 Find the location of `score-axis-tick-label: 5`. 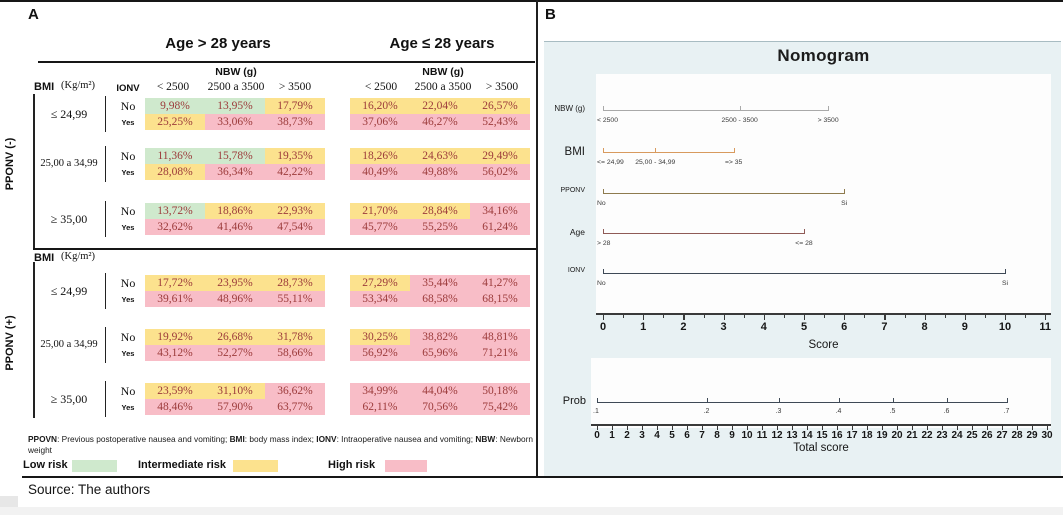

score-axis-tick-label: 5 is located at coordinates (804, 327).